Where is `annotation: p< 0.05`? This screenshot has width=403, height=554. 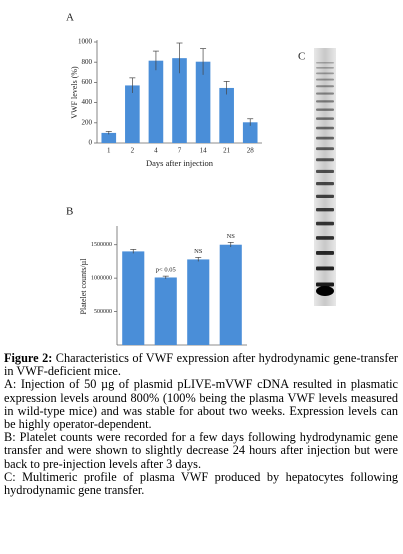 annotation: p< 0.05 is located at coordinates (166, 270).